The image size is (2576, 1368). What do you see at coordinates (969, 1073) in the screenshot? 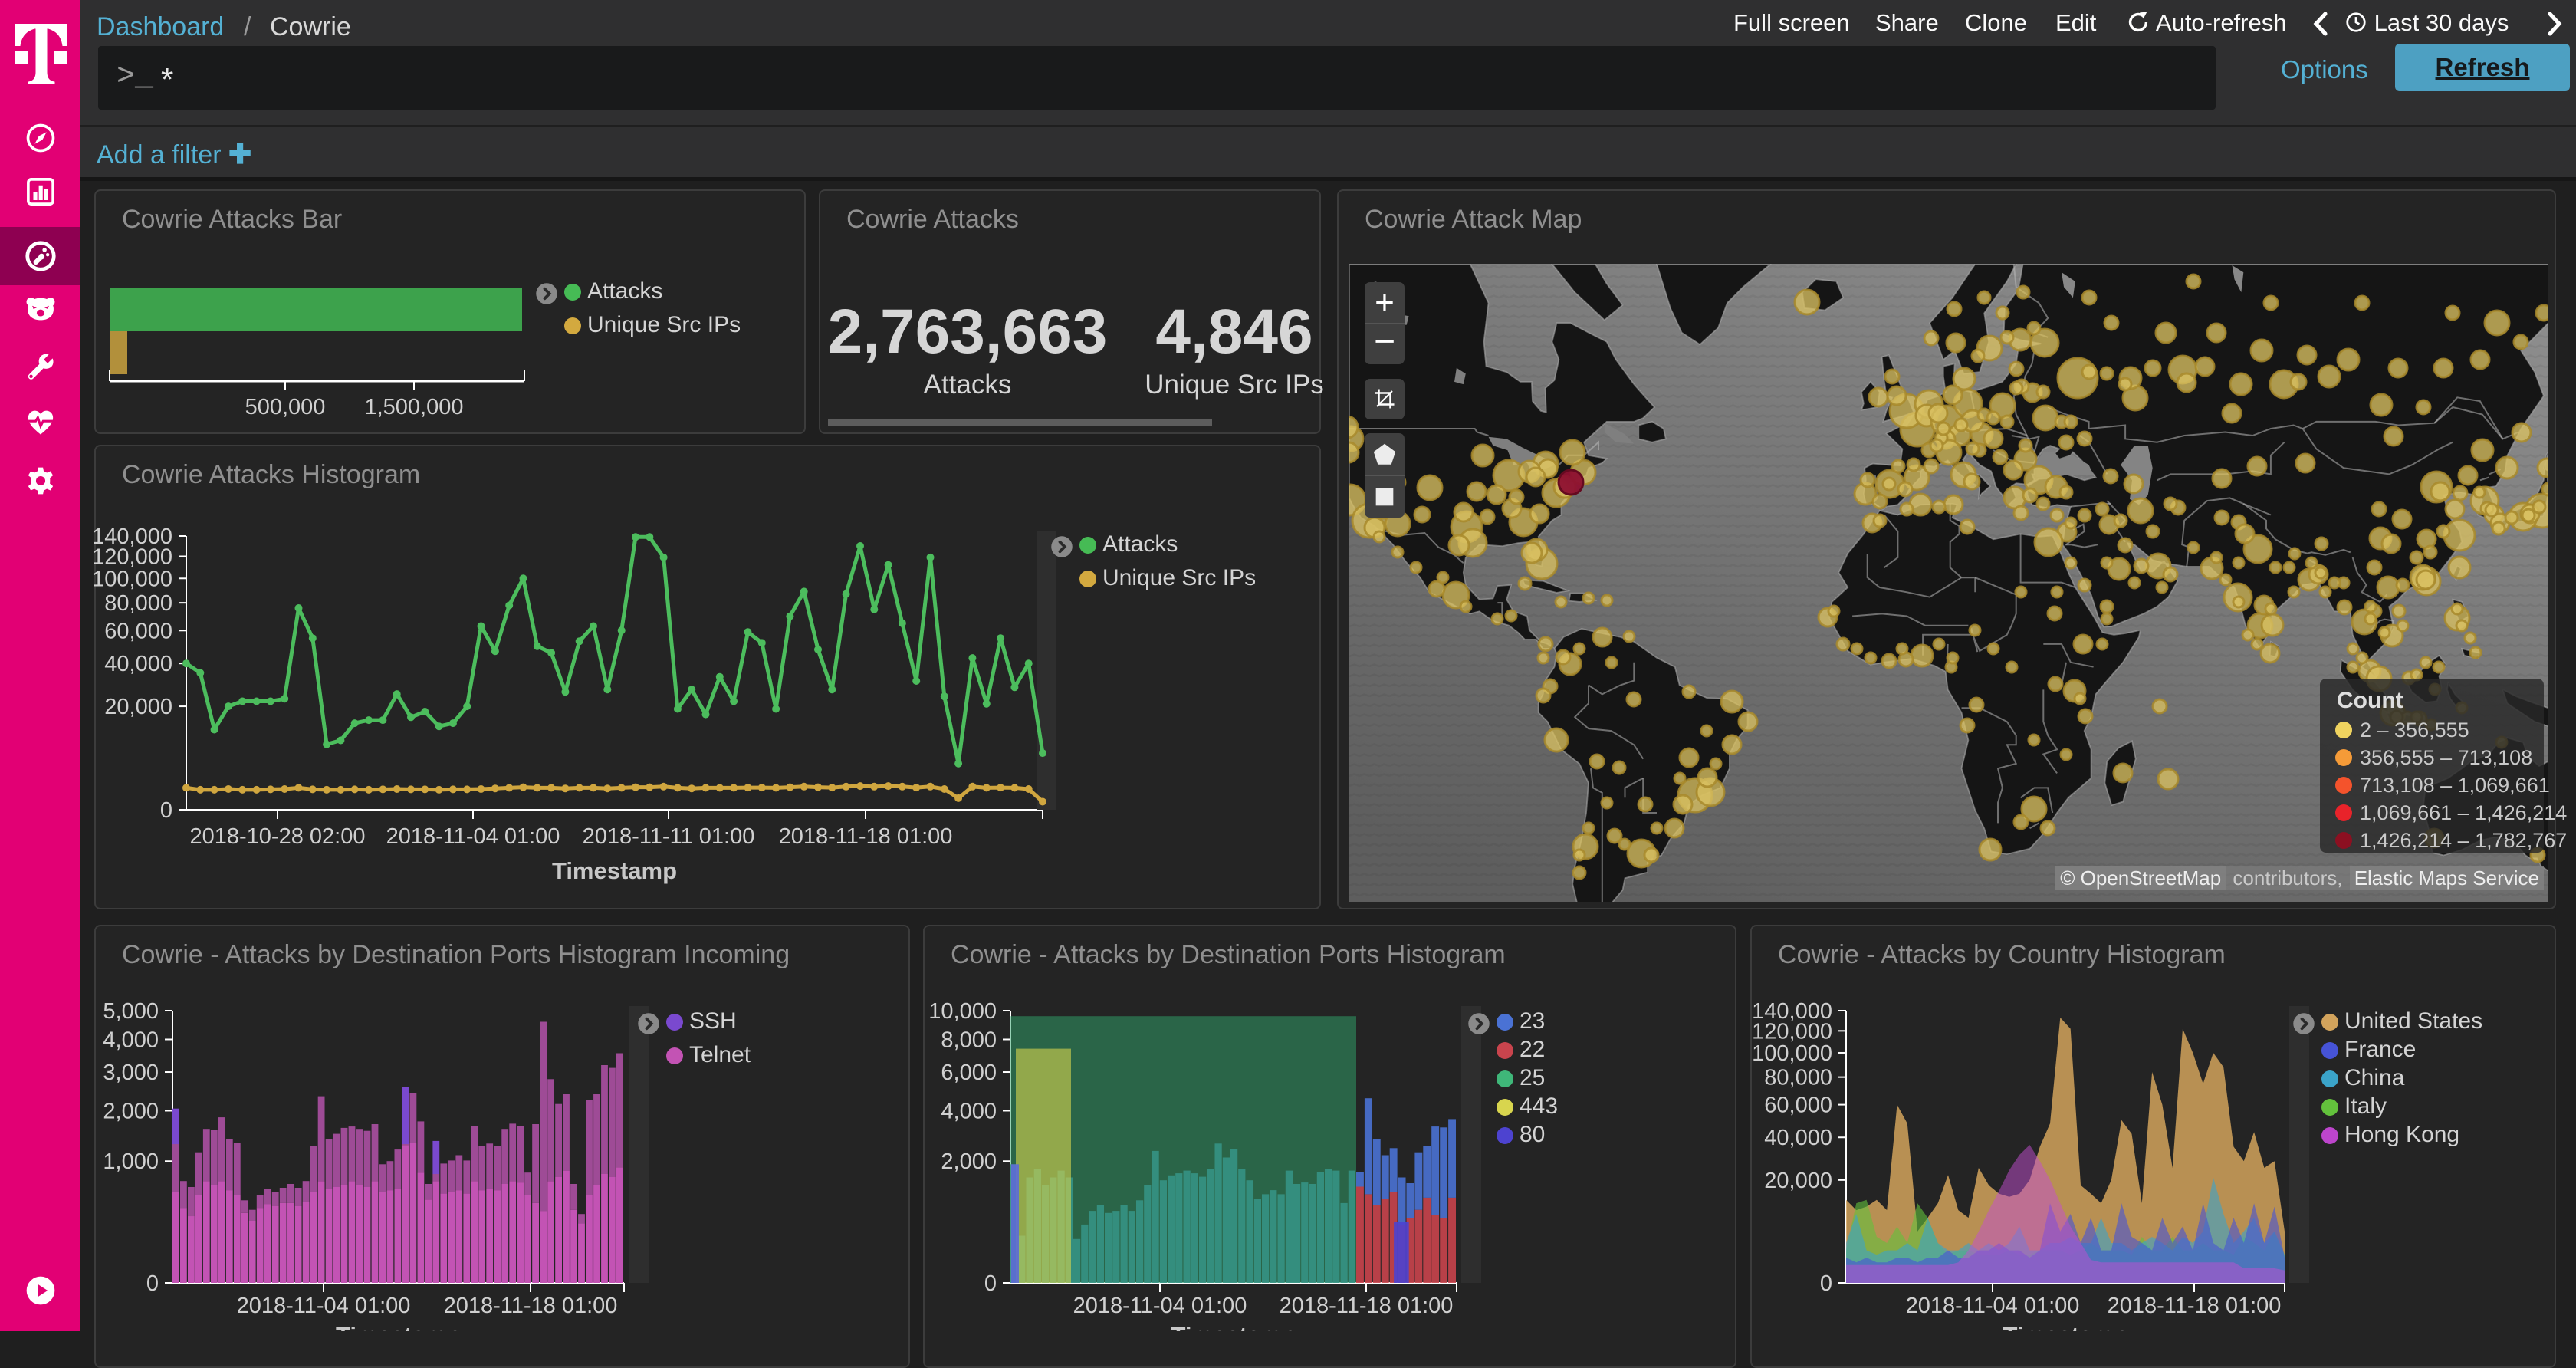
I see `svg-text: 6,000` at bounding box center [969, 1073].